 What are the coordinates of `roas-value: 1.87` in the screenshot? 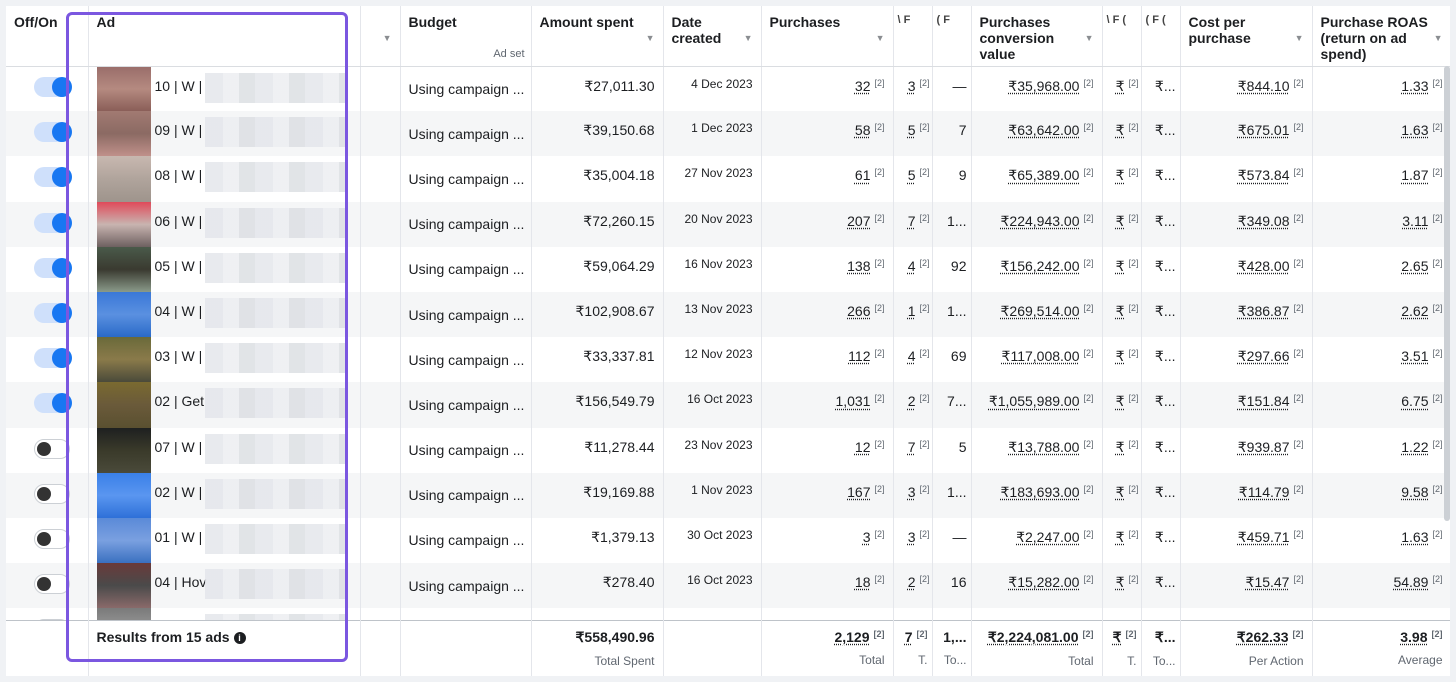 It's located at (1415, 175).